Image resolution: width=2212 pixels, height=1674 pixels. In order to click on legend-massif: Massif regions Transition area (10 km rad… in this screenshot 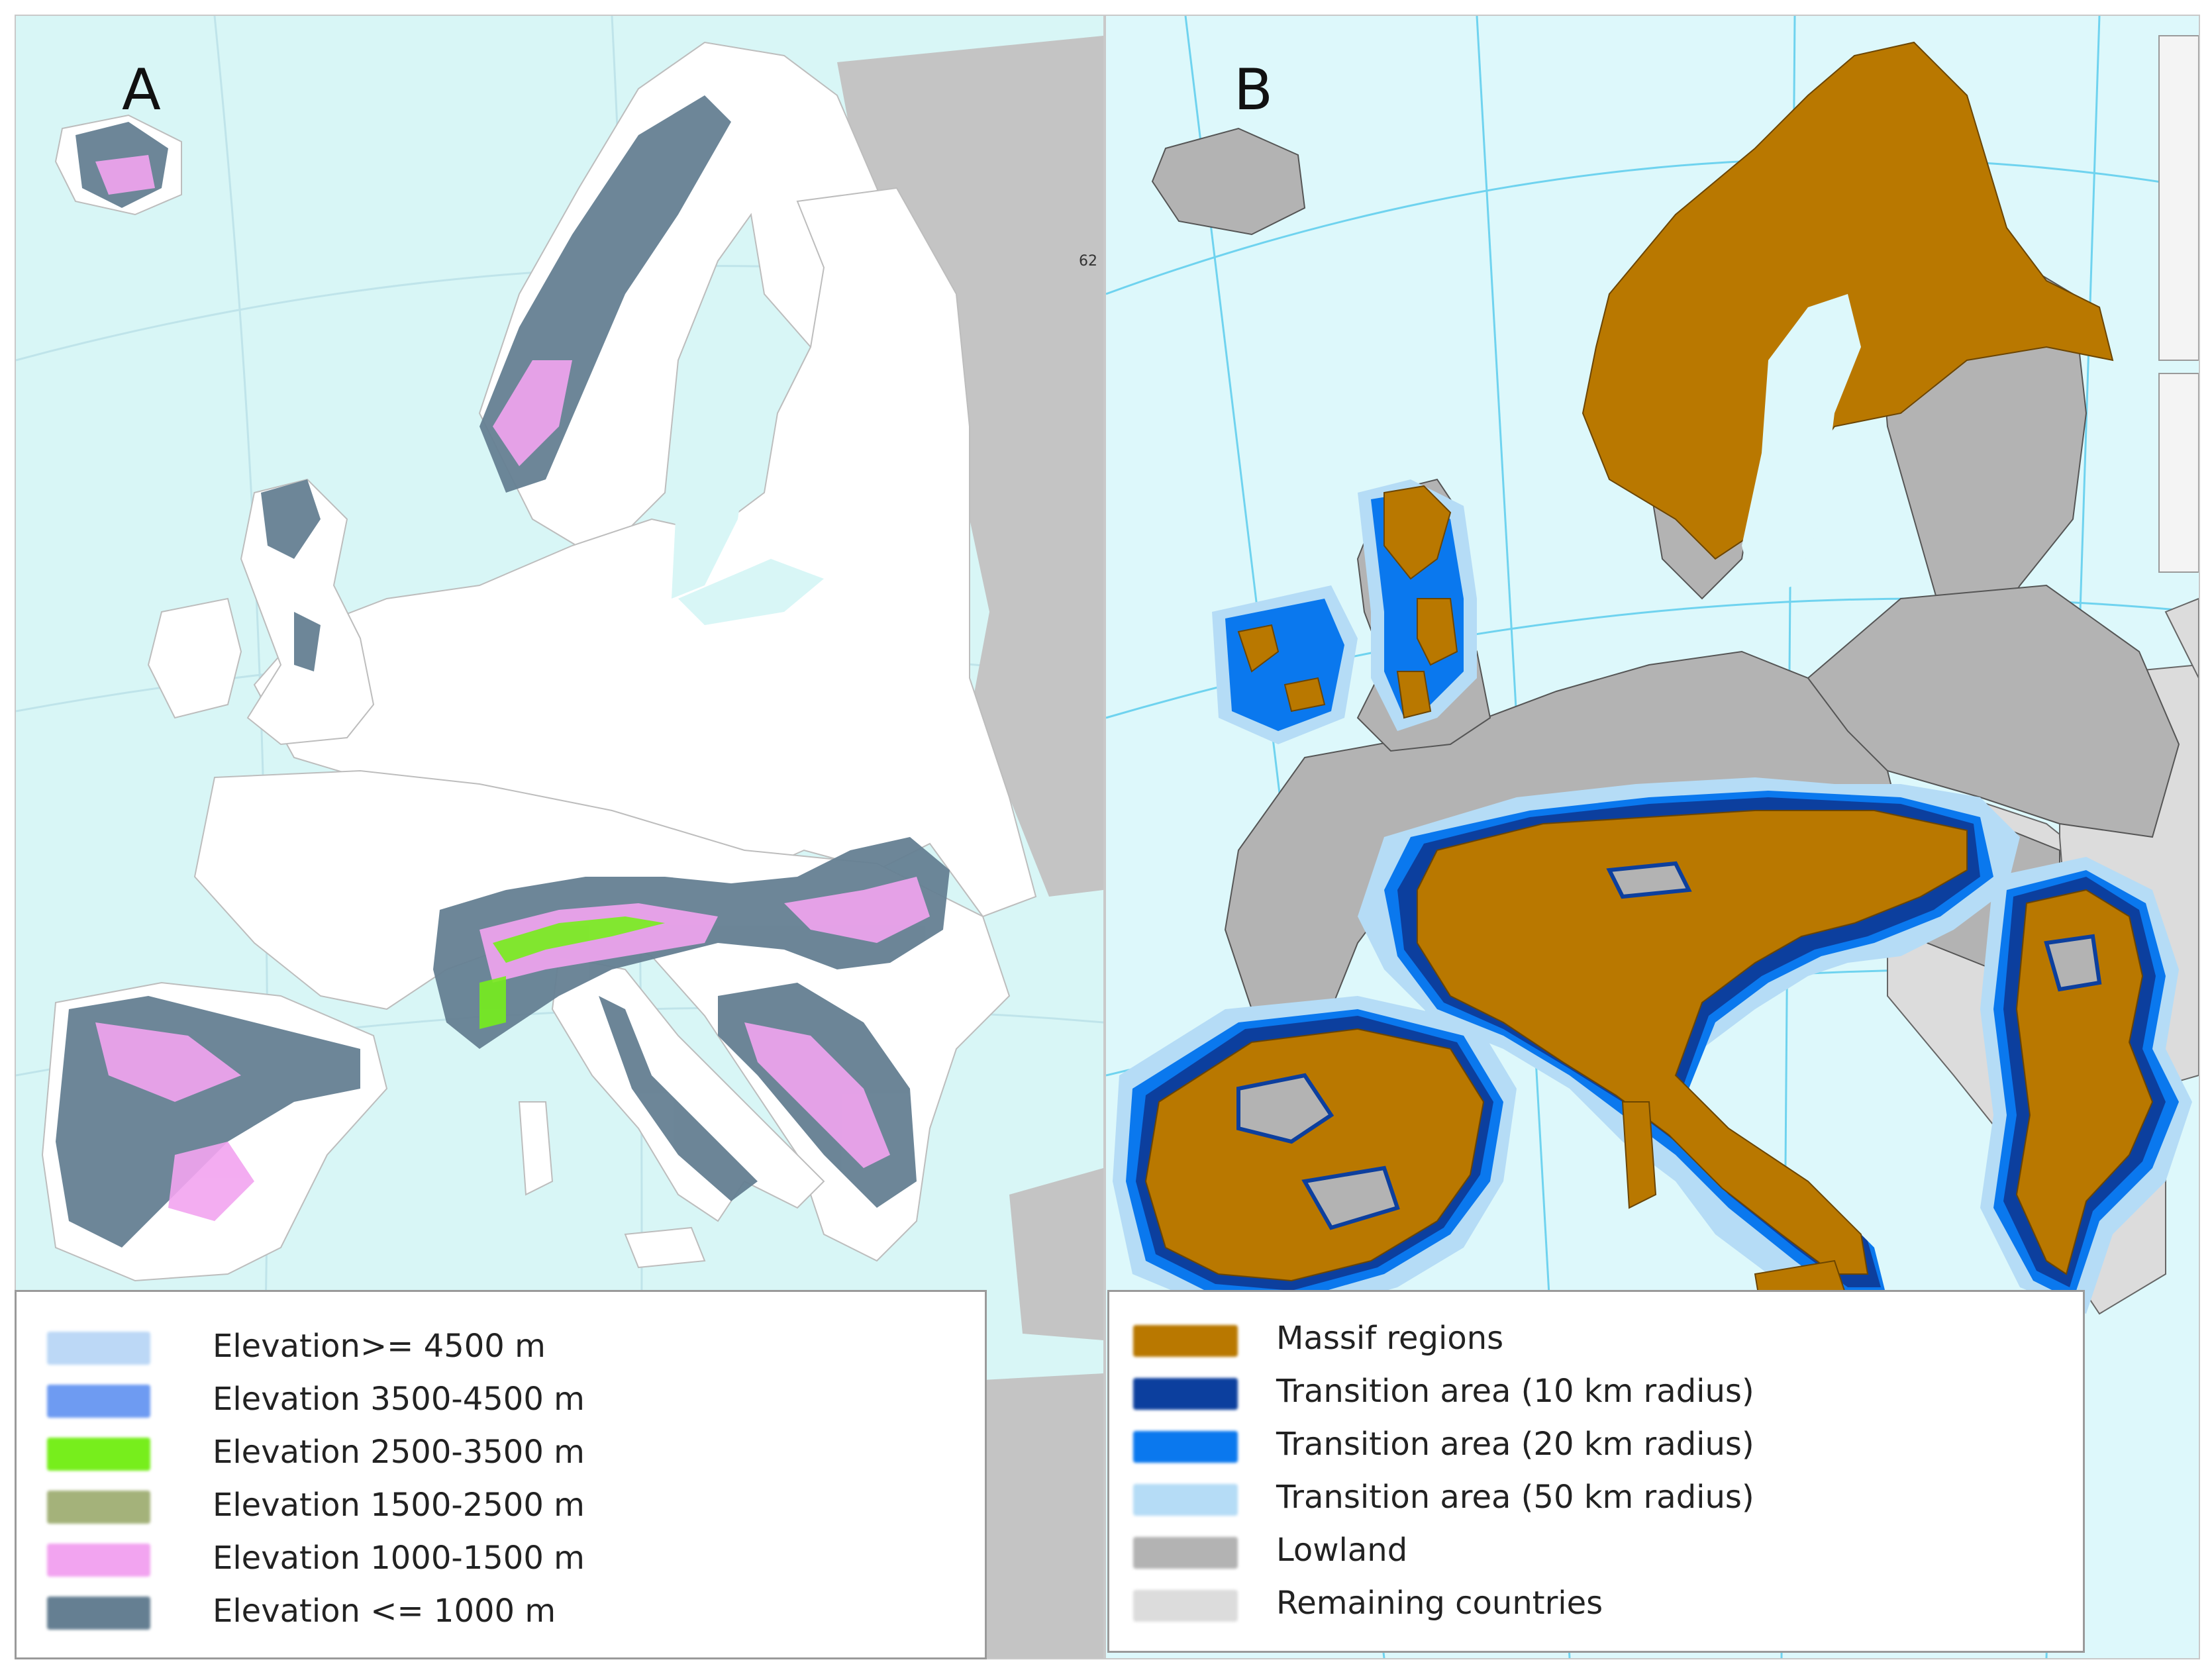, I will do `click(1596, 1471)`.